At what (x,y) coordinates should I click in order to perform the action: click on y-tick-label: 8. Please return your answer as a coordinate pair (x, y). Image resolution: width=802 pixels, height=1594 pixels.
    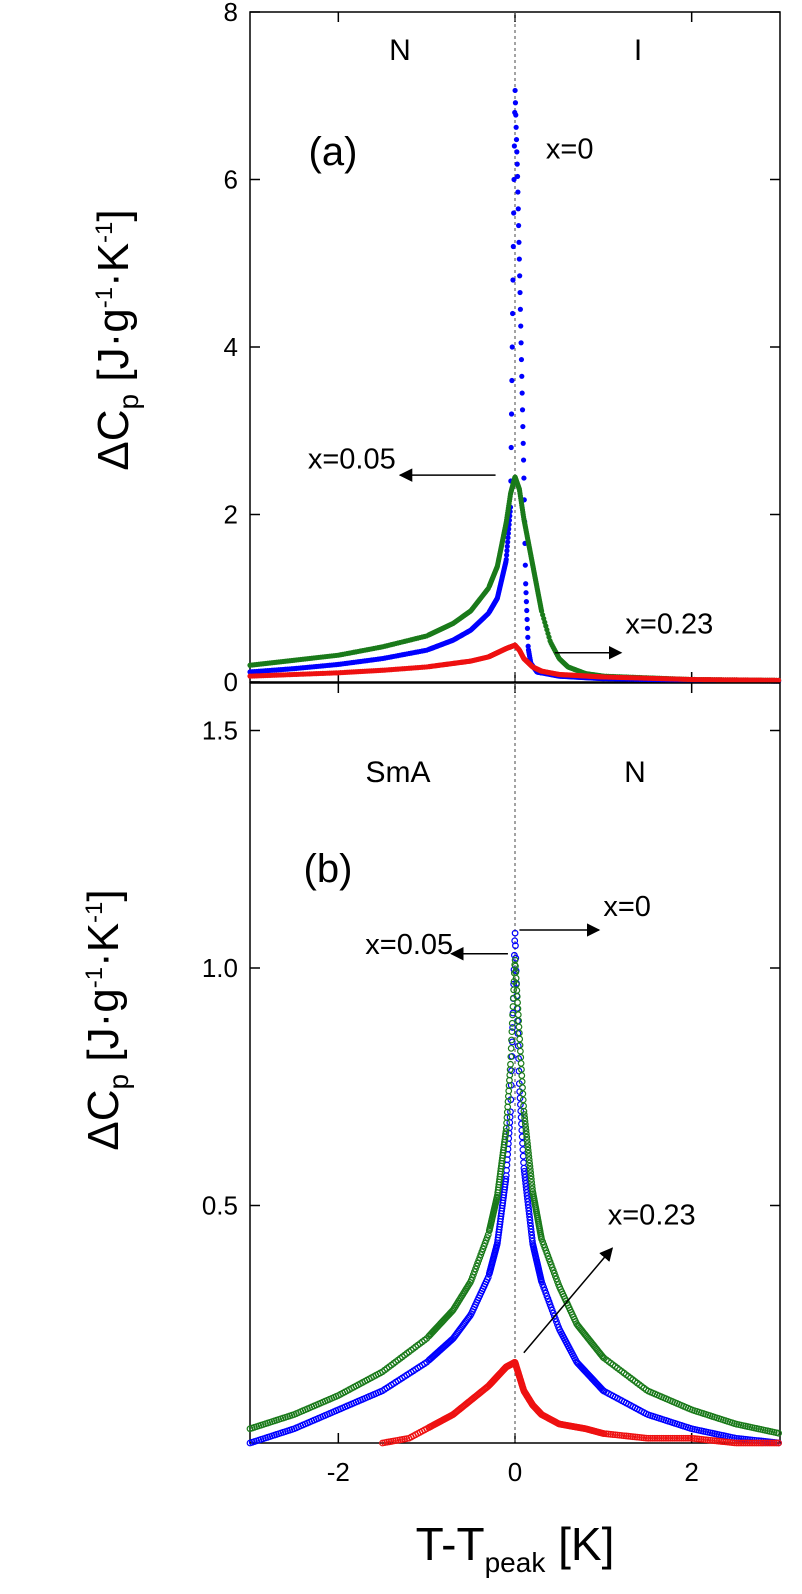
    Looking at the image, I should click on (231, 13).